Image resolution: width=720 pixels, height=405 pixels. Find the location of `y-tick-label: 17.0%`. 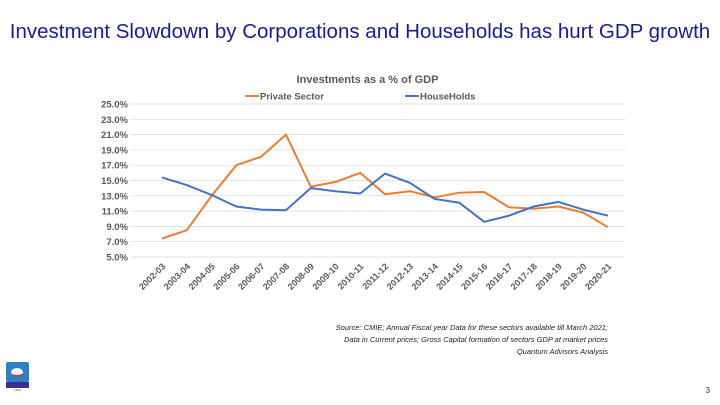

y-tick-label: 17.0% is located at coordinates (114, 166).